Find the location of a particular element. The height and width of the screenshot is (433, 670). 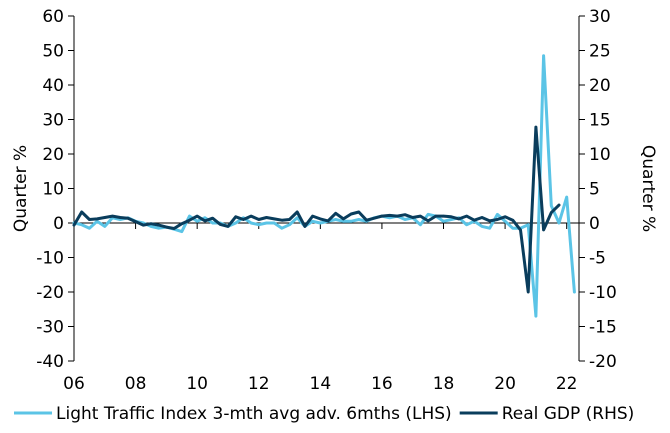

right-axis-title: Quarter % is located at coordinates (648, 188).